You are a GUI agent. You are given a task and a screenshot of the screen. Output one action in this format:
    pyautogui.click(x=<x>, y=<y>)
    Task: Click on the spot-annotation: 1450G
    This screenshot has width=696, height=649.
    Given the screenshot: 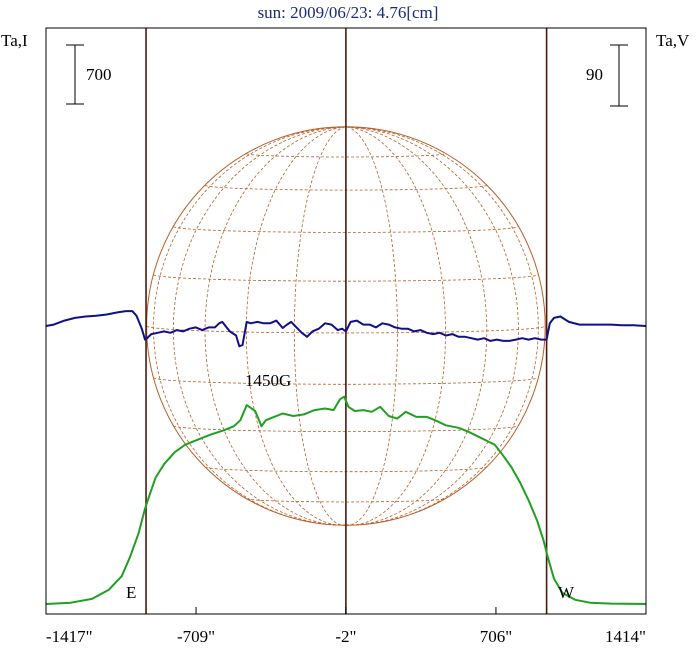 What is the action you would take?
    pyautogui.click(x=268, y=380)
    